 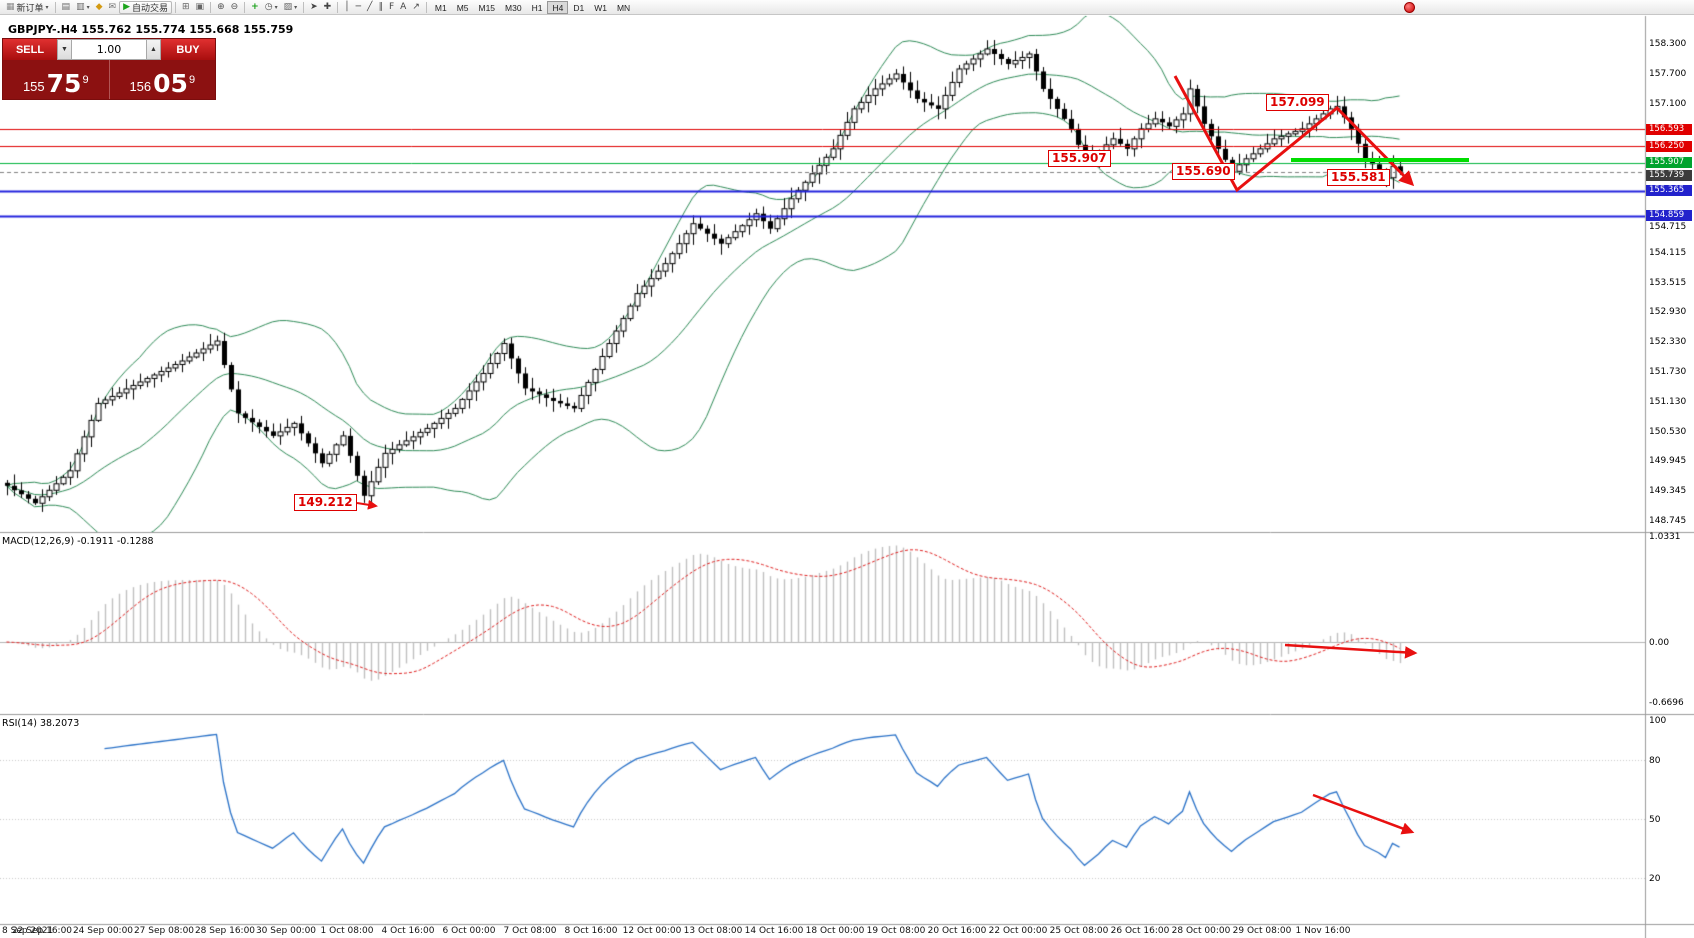 I want to click on new-order-button: ▦ 新订单 ▾, so click(x=27, y=7).